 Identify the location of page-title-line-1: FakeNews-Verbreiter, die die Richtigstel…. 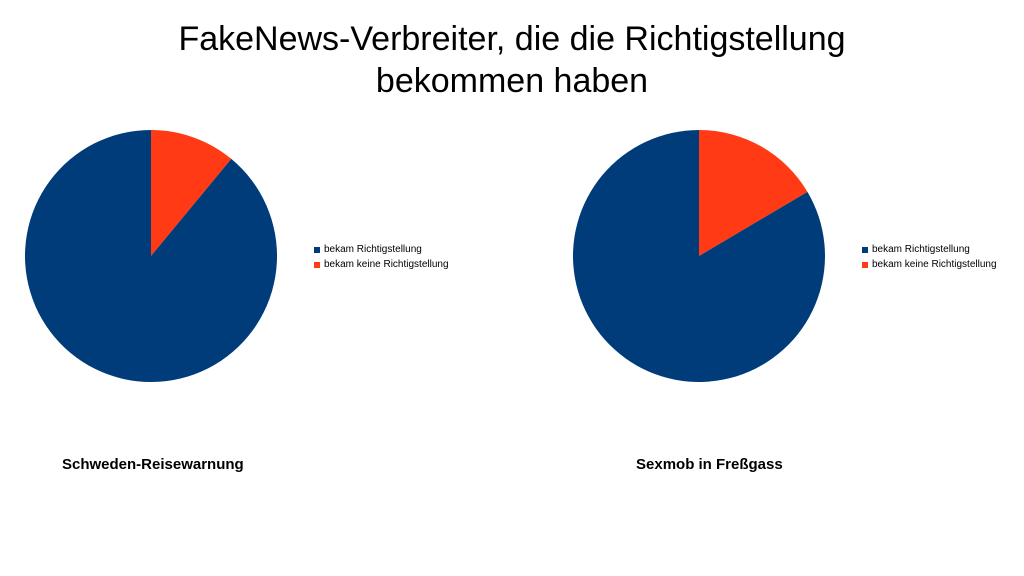
(512, 39).